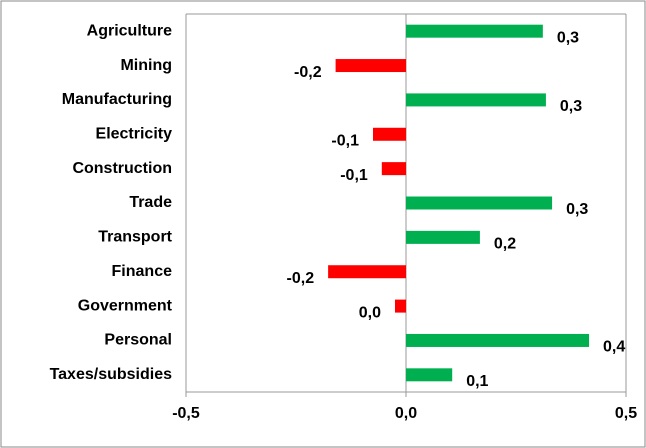  I want to click on y-tick-label: Government, so click(125, 305).